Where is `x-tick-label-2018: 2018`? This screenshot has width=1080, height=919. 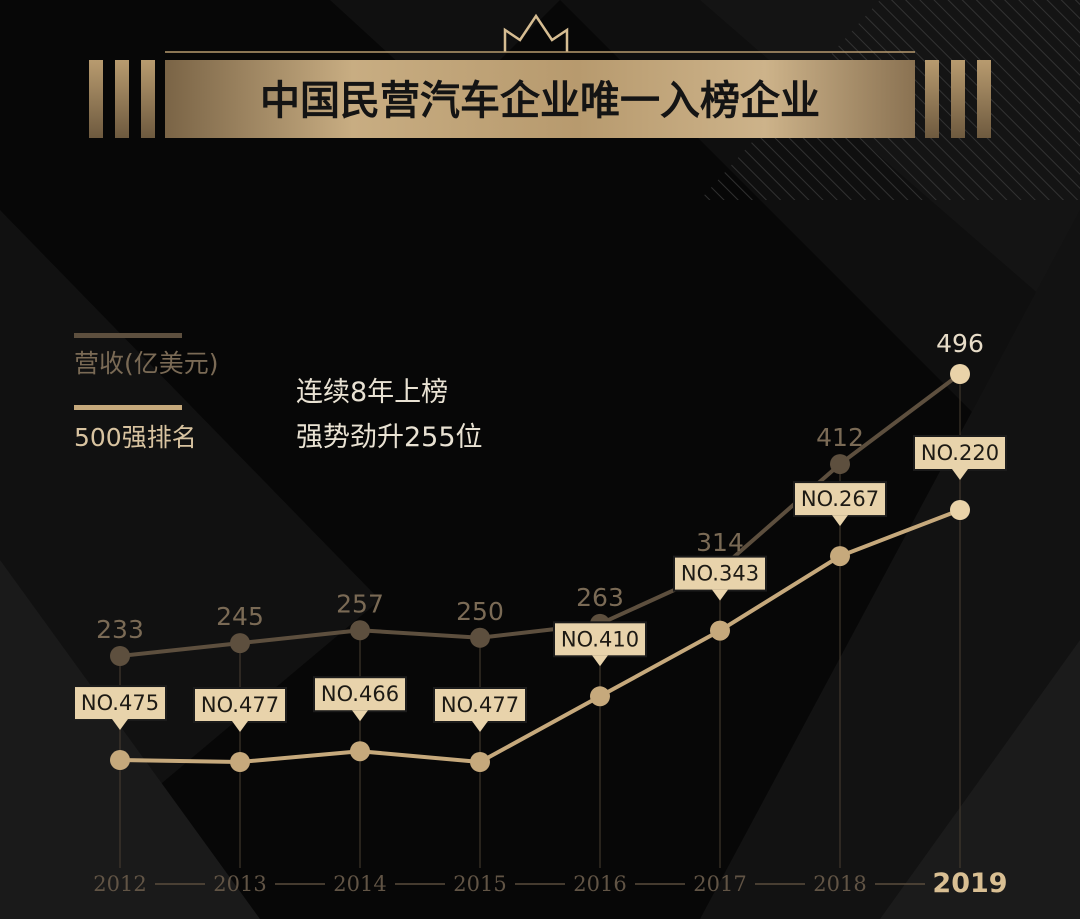 x-tick-label-2018: 2018 is located at coordinates (839, 884).